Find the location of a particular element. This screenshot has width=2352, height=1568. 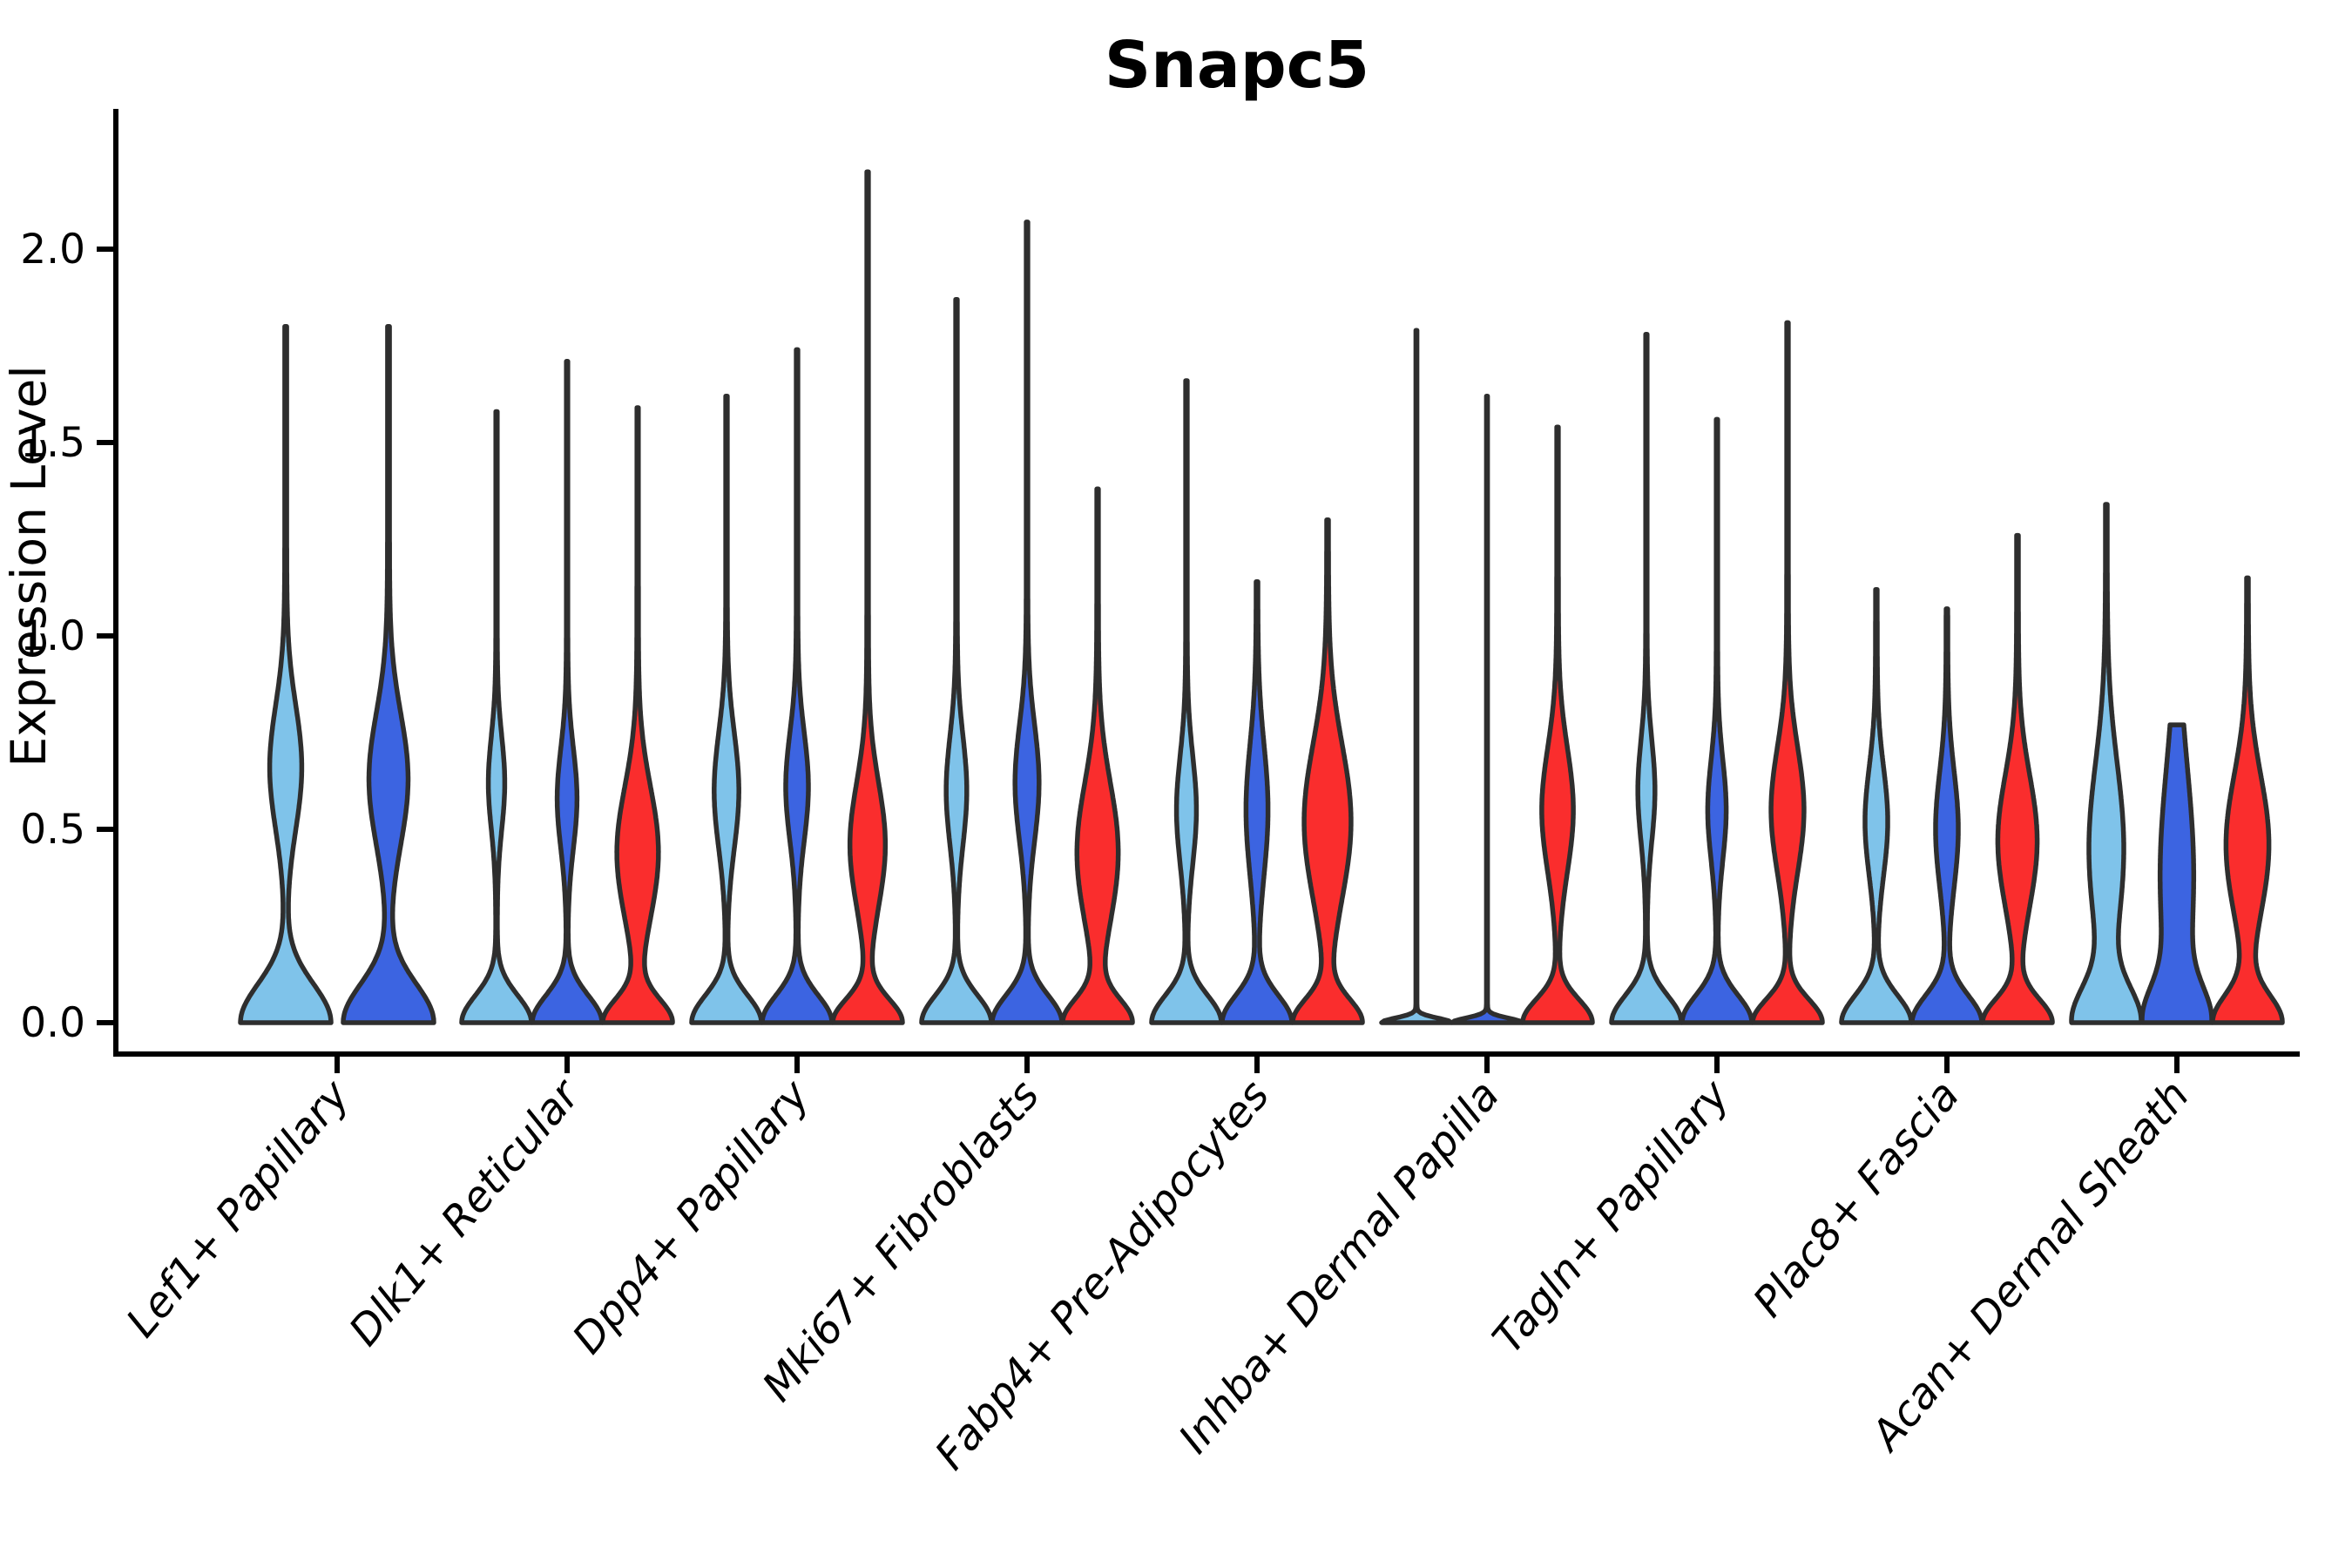

x-tick-label: Dlk1+ Reticular is located at coordinates (465, 1212).